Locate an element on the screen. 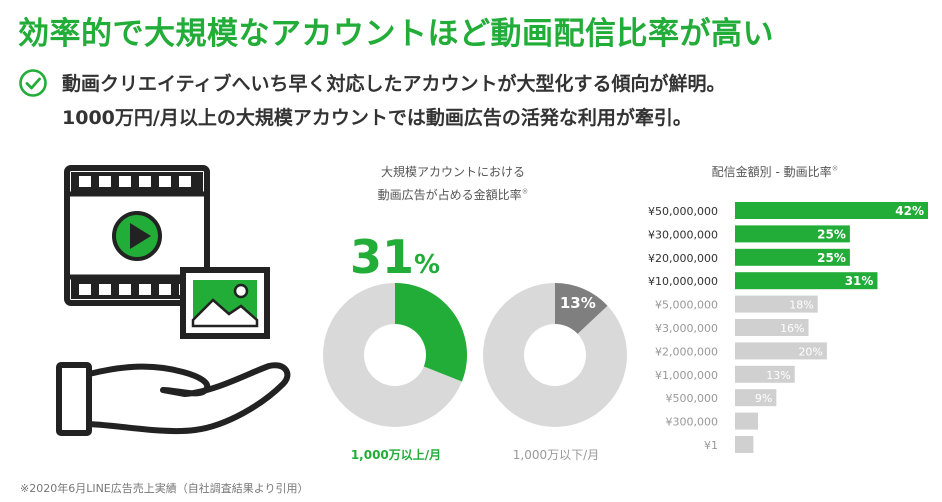  bar-category-label: ¥1 is located at coordinates (711, 445).